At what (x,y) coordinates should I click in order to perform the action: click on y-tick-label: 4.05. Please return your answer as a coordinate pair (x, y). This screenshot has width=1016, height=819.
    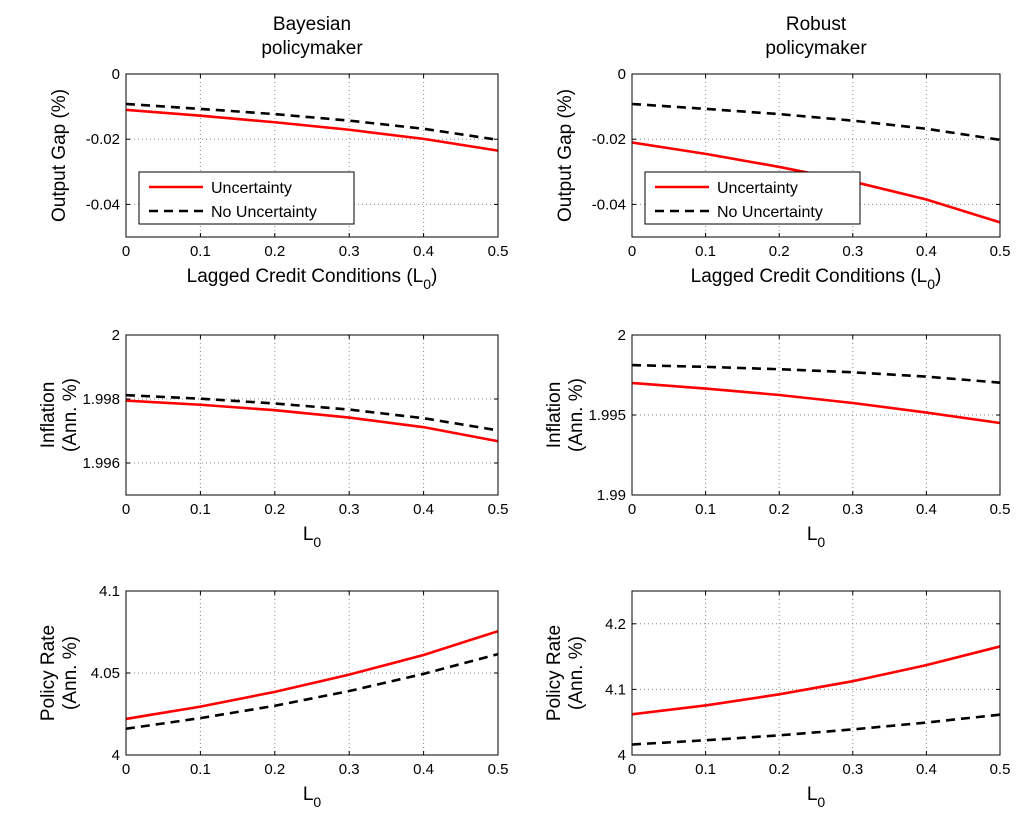
    Looking at the image, I should click on (105, 673).